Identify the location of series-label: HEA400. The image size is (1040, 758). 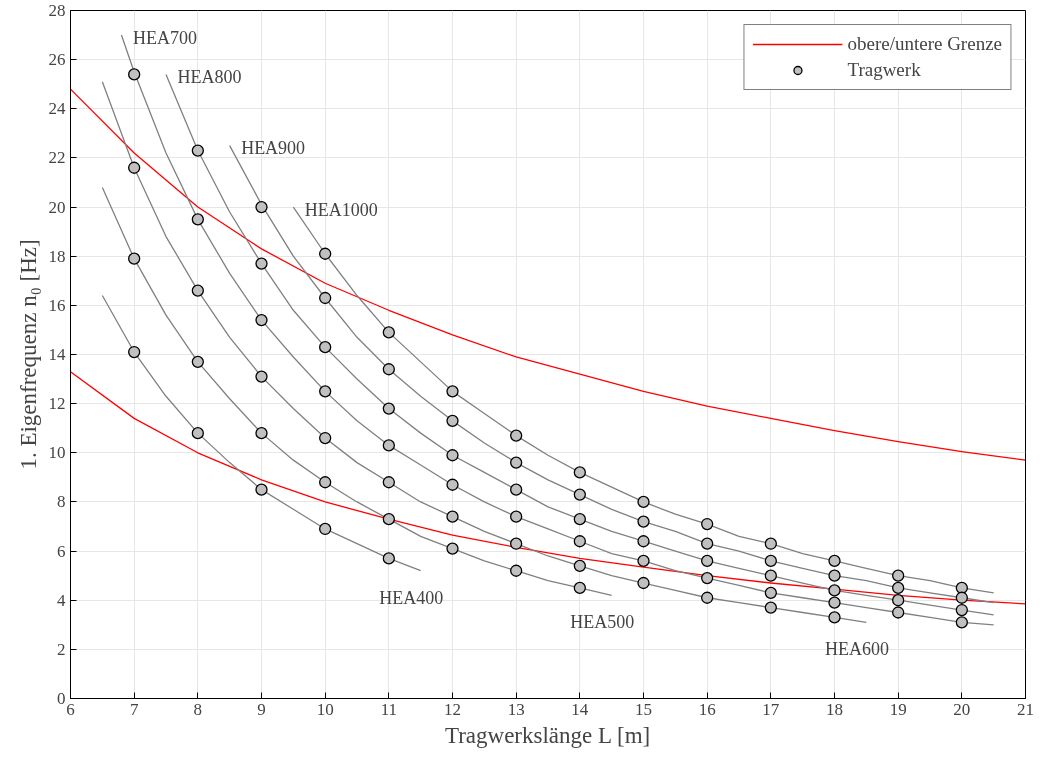
(411, 597).